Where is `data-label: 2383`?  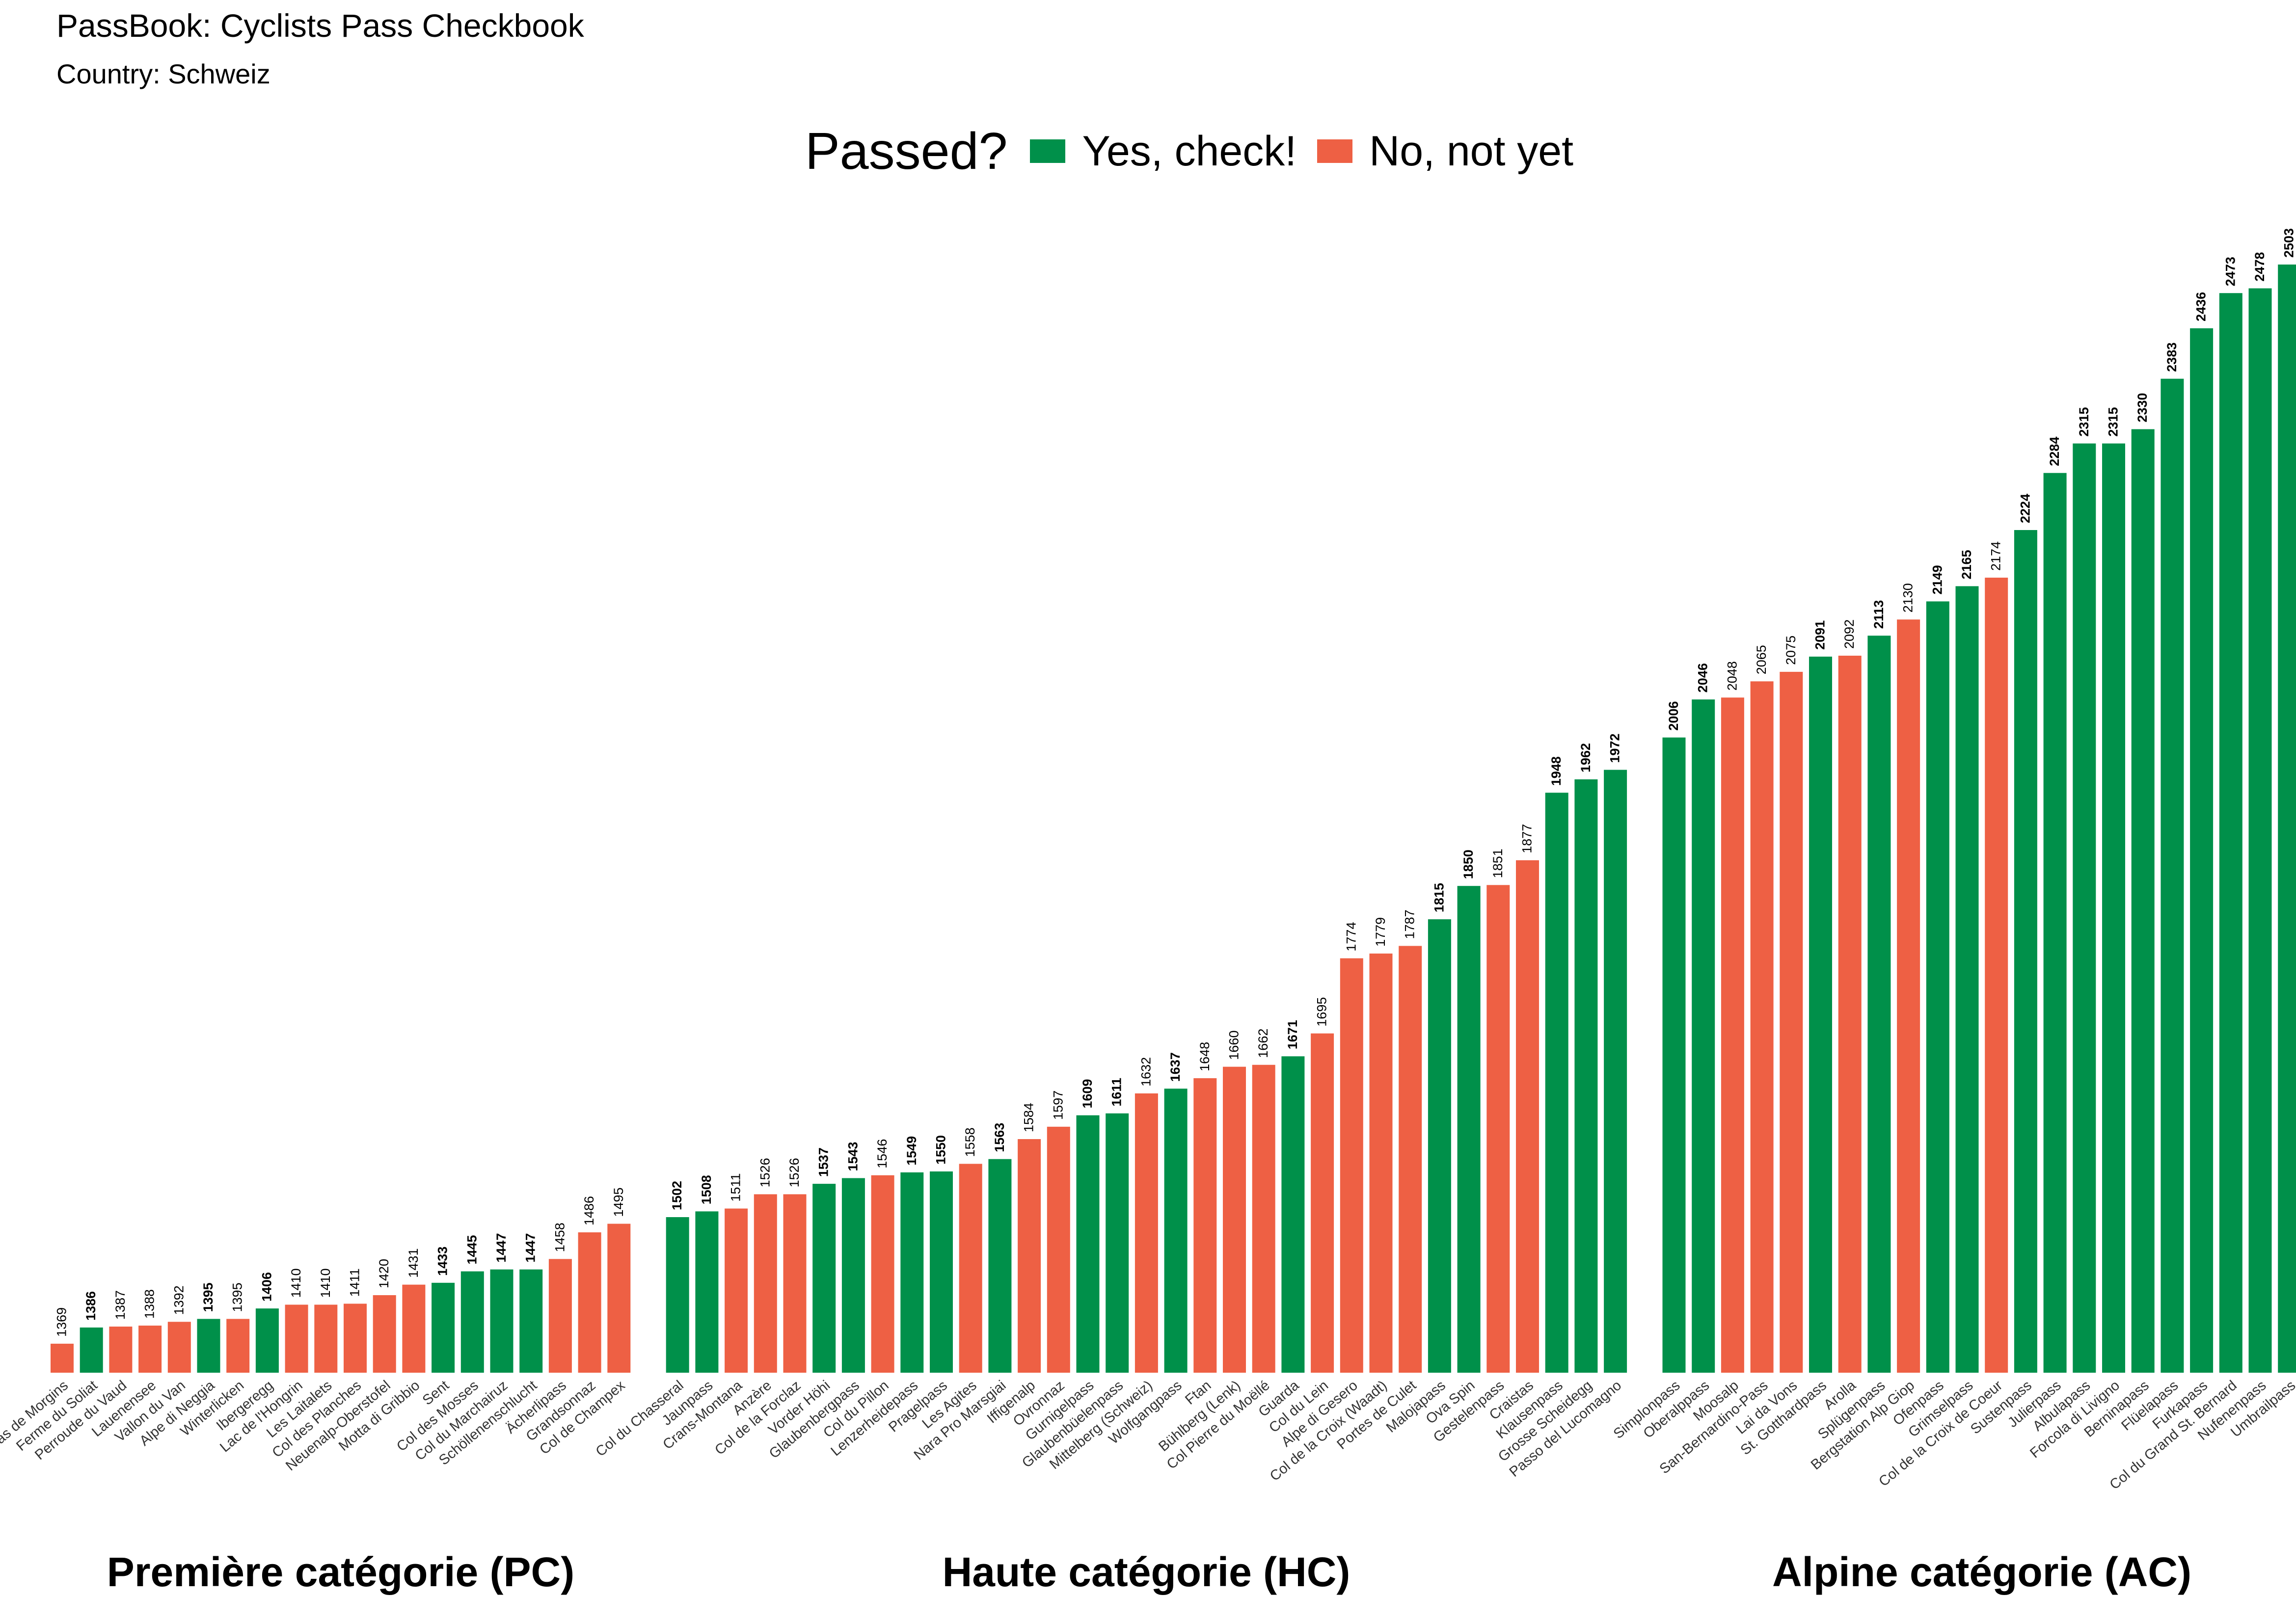
data-label: 2383 is located at coordinates (2171, 357).